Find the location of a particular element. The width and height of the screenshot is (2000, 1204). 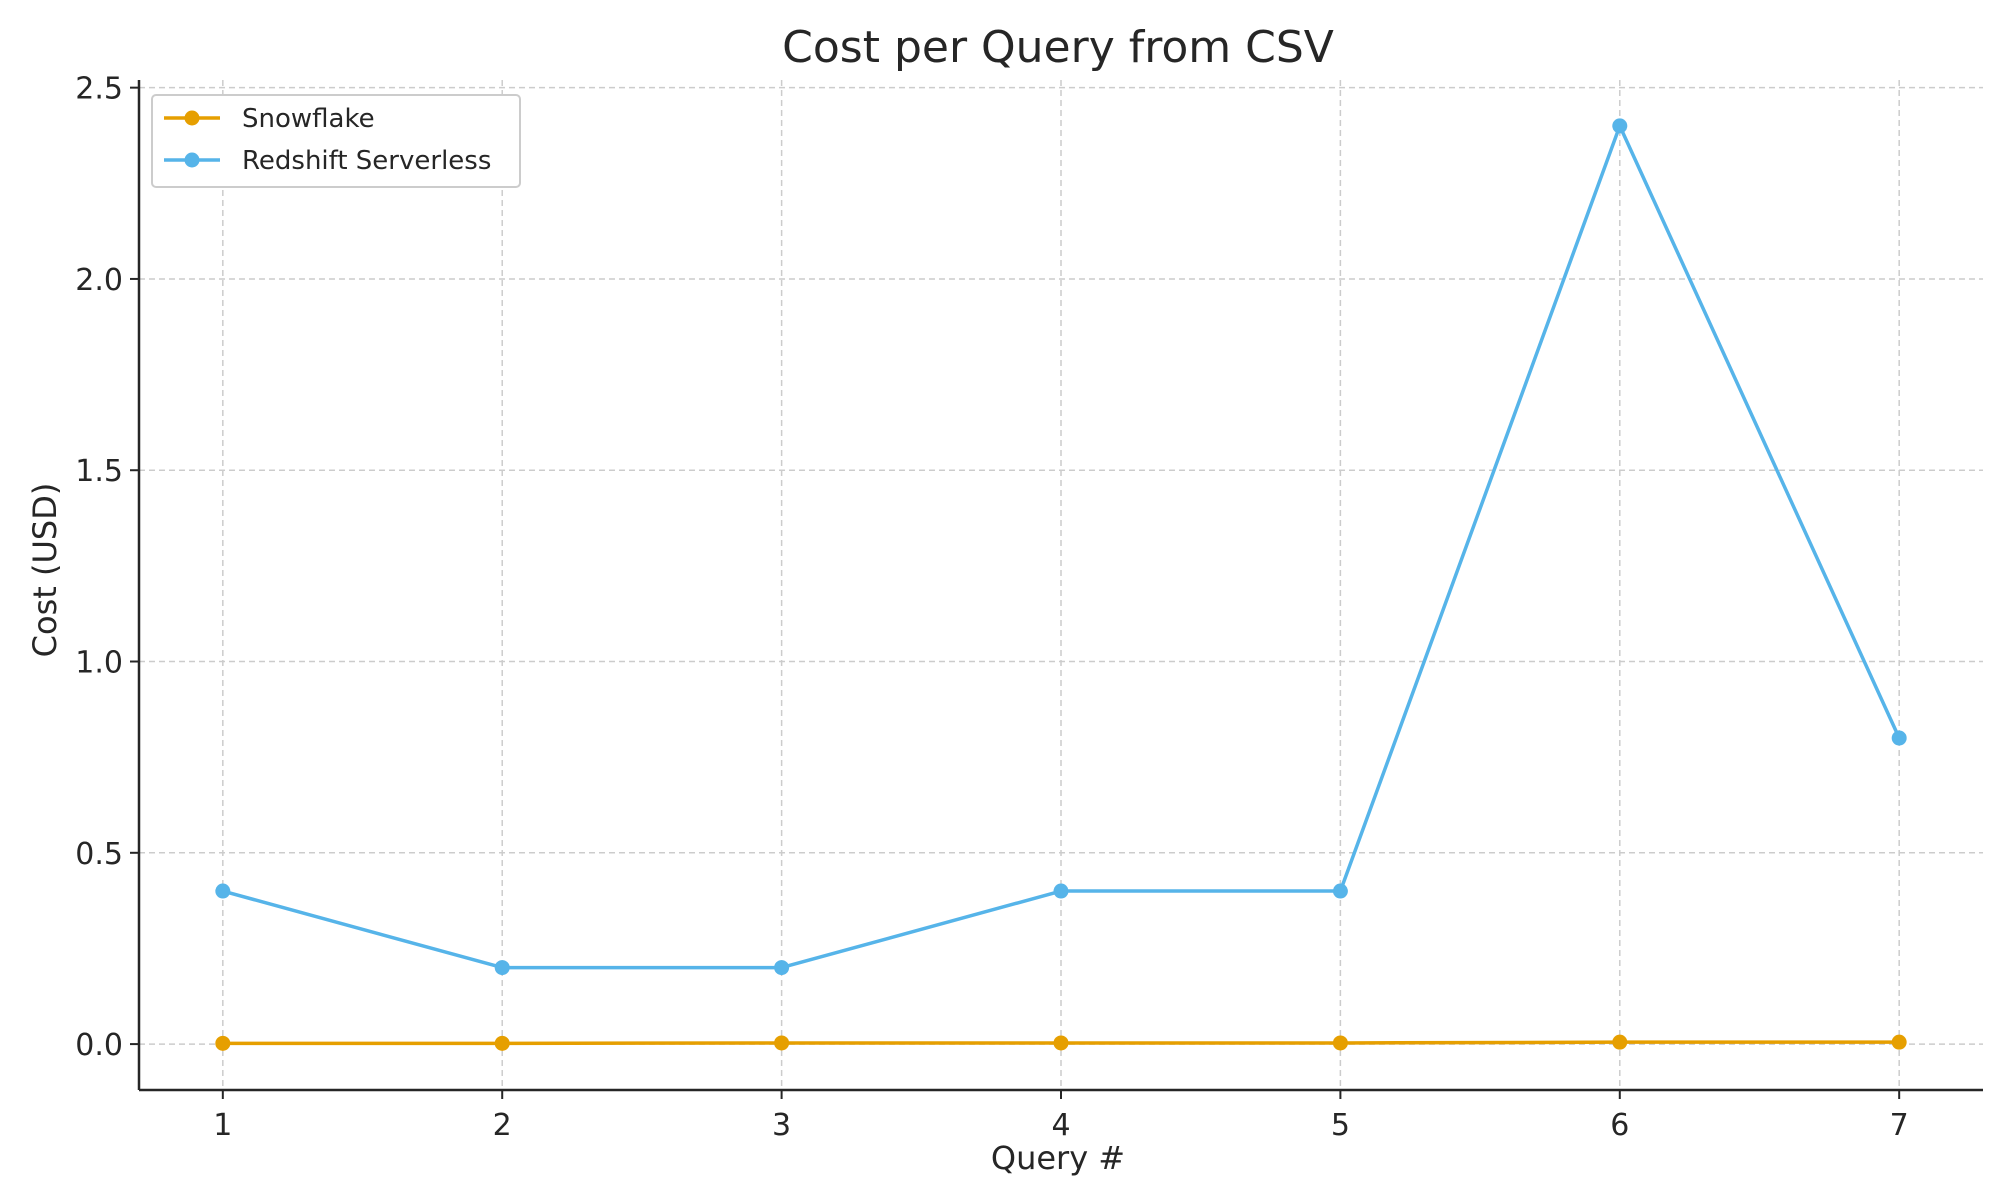

x-tick-label: 5 is located at coordinates (1340, 1125).